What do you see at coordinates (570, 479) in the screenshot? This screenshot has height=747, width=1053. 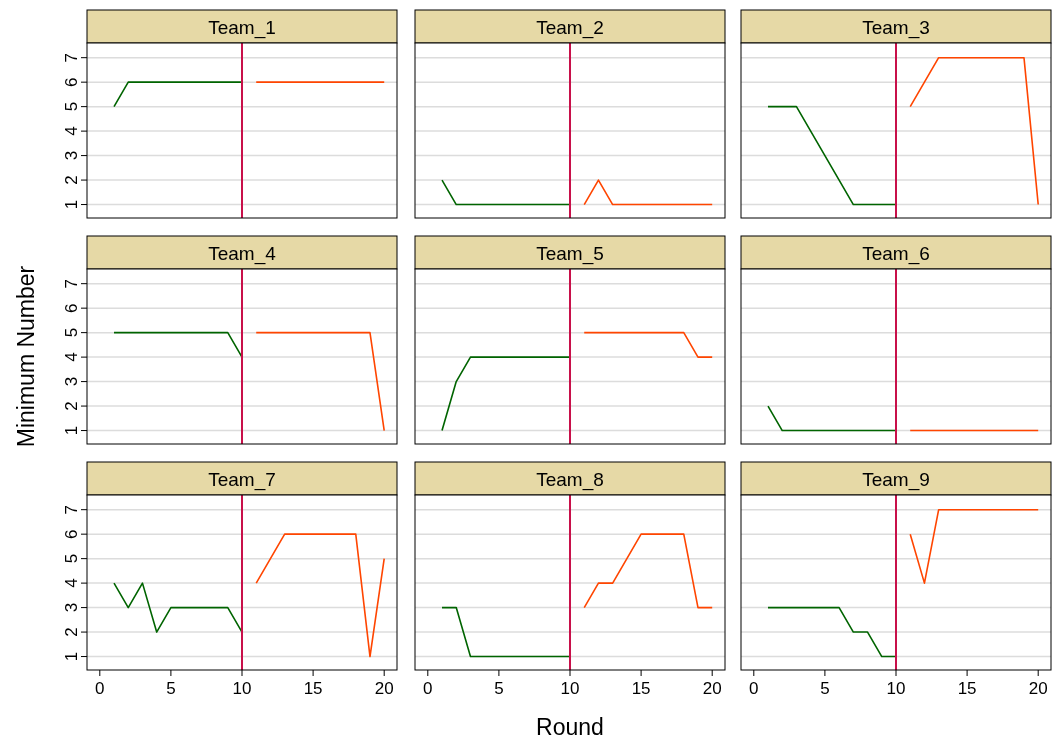 I see `chart-title: Team_8` at bounding box center [570, 479].